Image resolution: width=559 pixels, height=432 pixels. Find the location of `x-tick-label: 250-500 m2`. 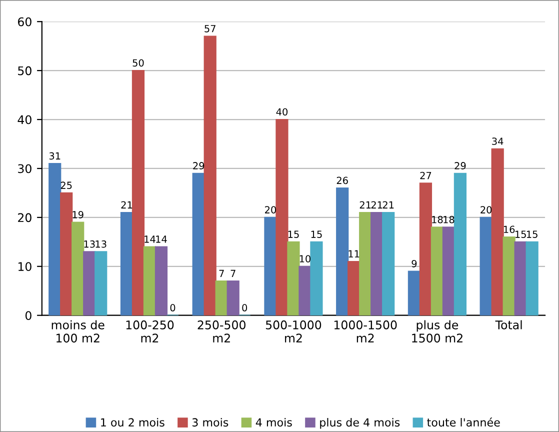

x-tick-label: 250-500 m2 is located at coordinates (222, 331).